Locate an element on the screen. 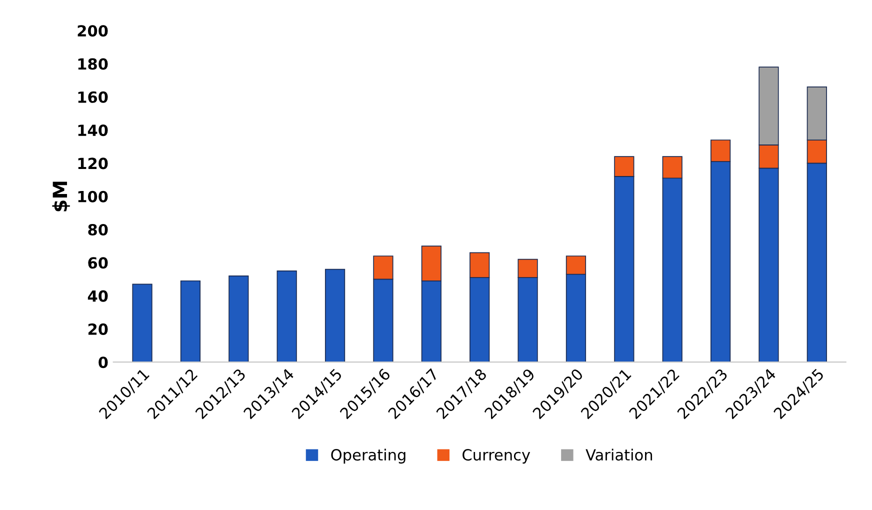 The height and width of the screenshot is (510, 872). y-tick-label: 60 is located at coordinates (98, 263).